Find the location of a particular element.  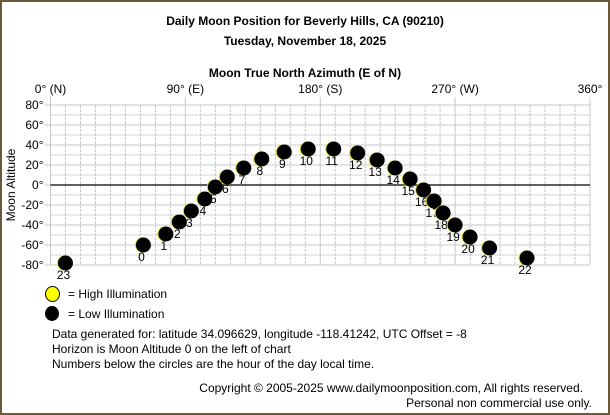

y-tick-label: 60° is located at coordinates (34, 125).